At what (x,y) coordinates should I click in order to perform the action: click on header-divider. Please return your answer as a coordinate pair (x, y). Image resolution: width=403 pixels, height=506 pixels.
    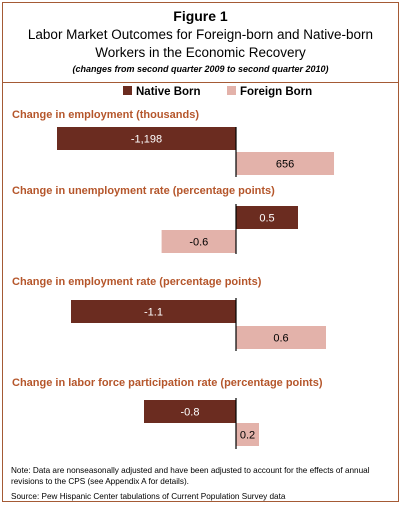
    Looking at the image, I should click on (200, 82).